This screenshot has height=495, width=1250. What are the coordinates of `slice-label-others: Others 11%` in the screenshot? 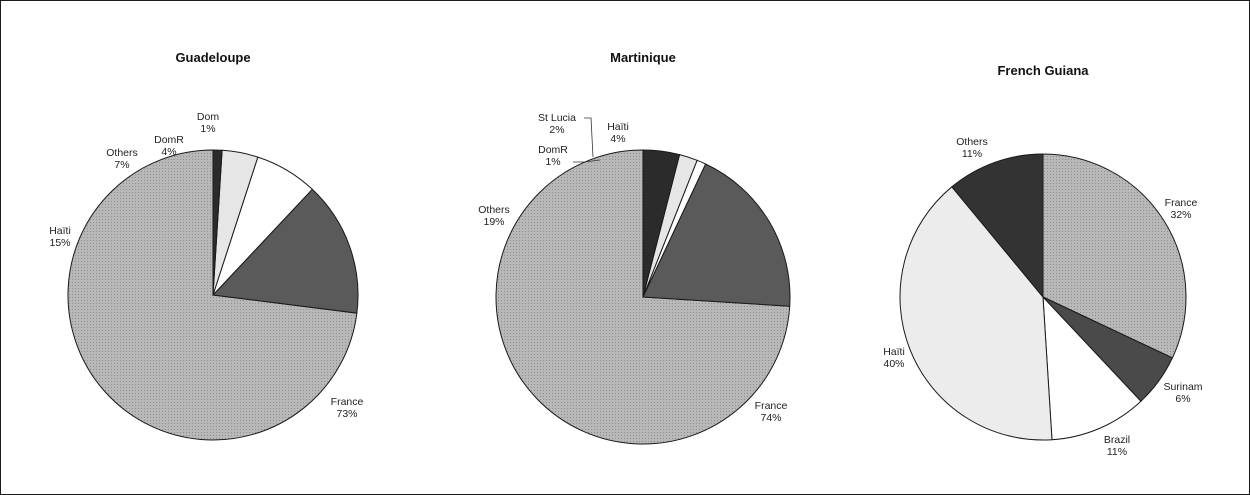 It's located at (972, 148).